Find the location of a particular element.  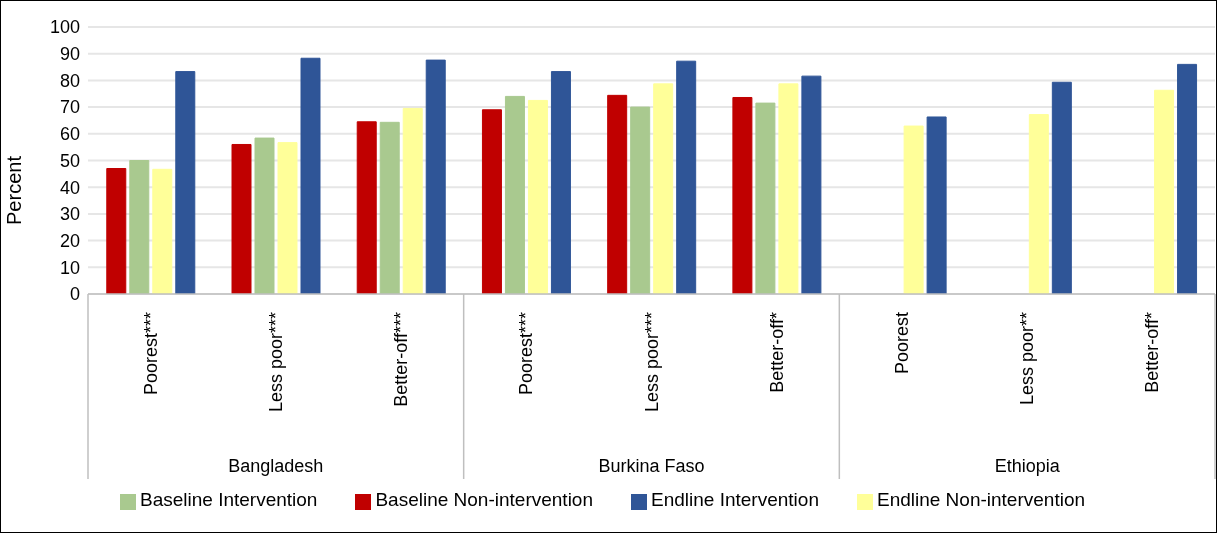

x-tick-label: Better-off*** is located at coordinates (401, 359).